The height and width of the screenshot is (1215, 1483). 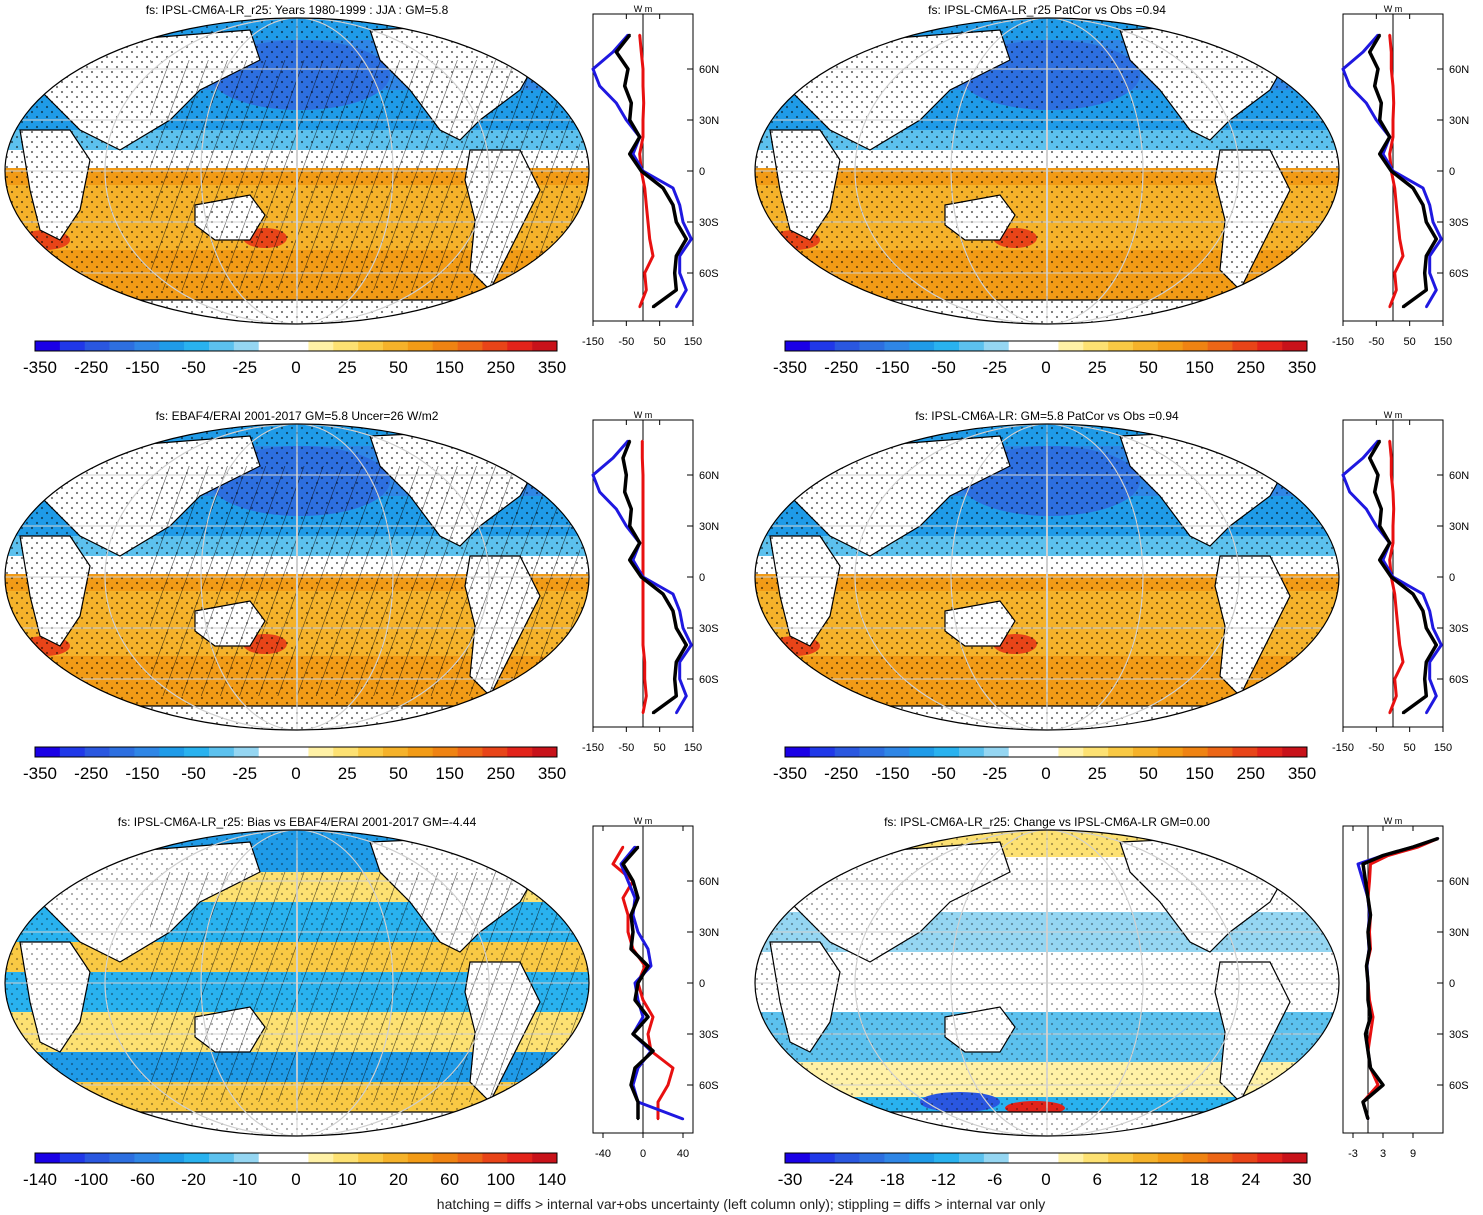 I want to click on colorbar-label: 50, so click(x=1148, y=773).